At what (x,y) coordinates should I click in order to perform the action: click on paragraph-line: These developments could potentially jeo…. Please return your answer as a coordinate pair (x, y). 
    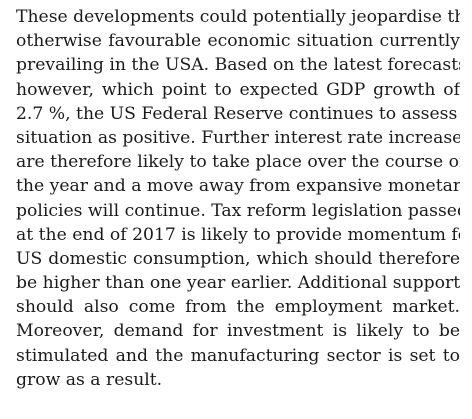
    Looking at the image, I should click on (238, 17).